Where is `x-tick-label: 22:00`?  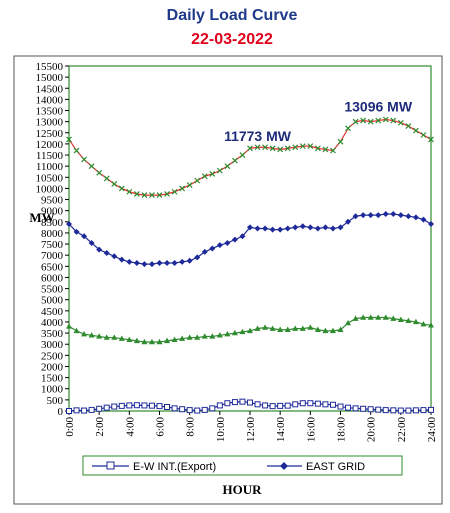
x-tick-label: 22:00 is located at coordinates (402, 430).